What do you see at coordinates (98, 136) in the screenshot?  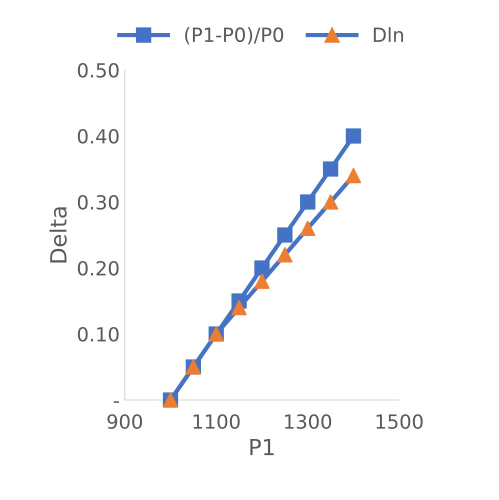 I see `y-tick-label: 0.40` at bounding box center [98, 136].